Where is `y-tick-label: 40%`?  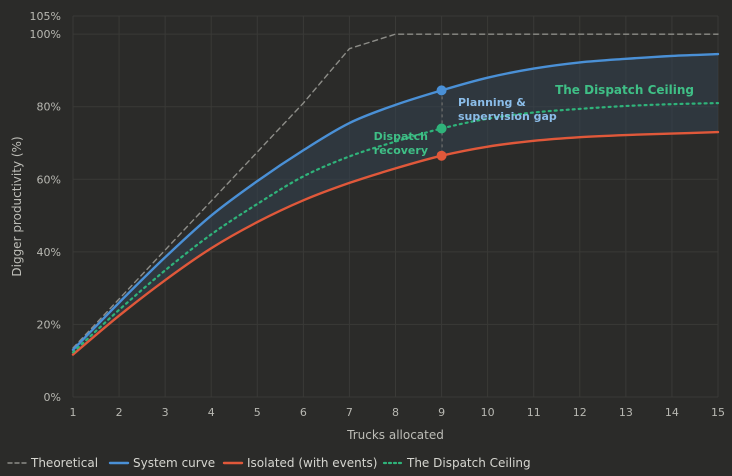
y-tick-label: 40% is located at coordinates (49, 252).